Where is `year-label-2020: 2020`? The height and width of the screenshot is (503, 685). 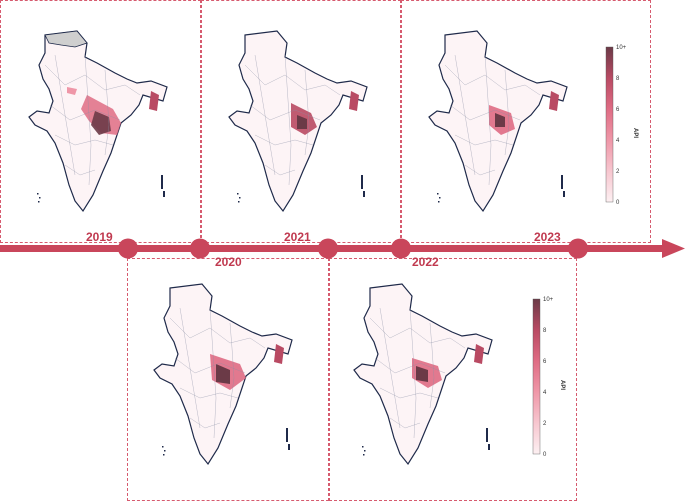
year-label-2020: 2020 is located at coordinates (228, 262).